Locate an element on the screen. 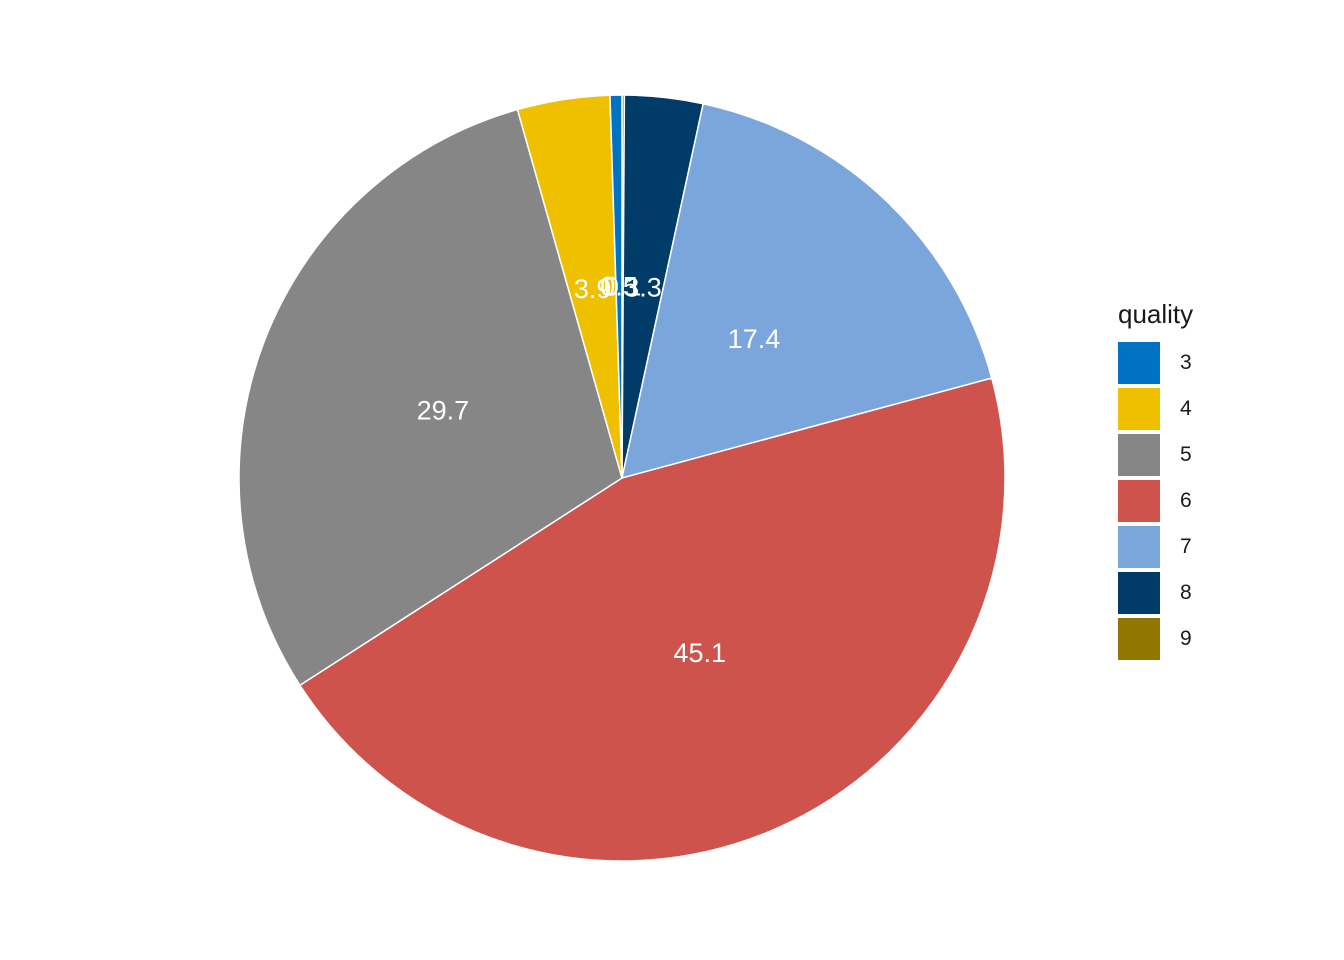 This screenshot has width=1344, height=960. legend-item-7: 7 is located at coordinates (1155, 547).